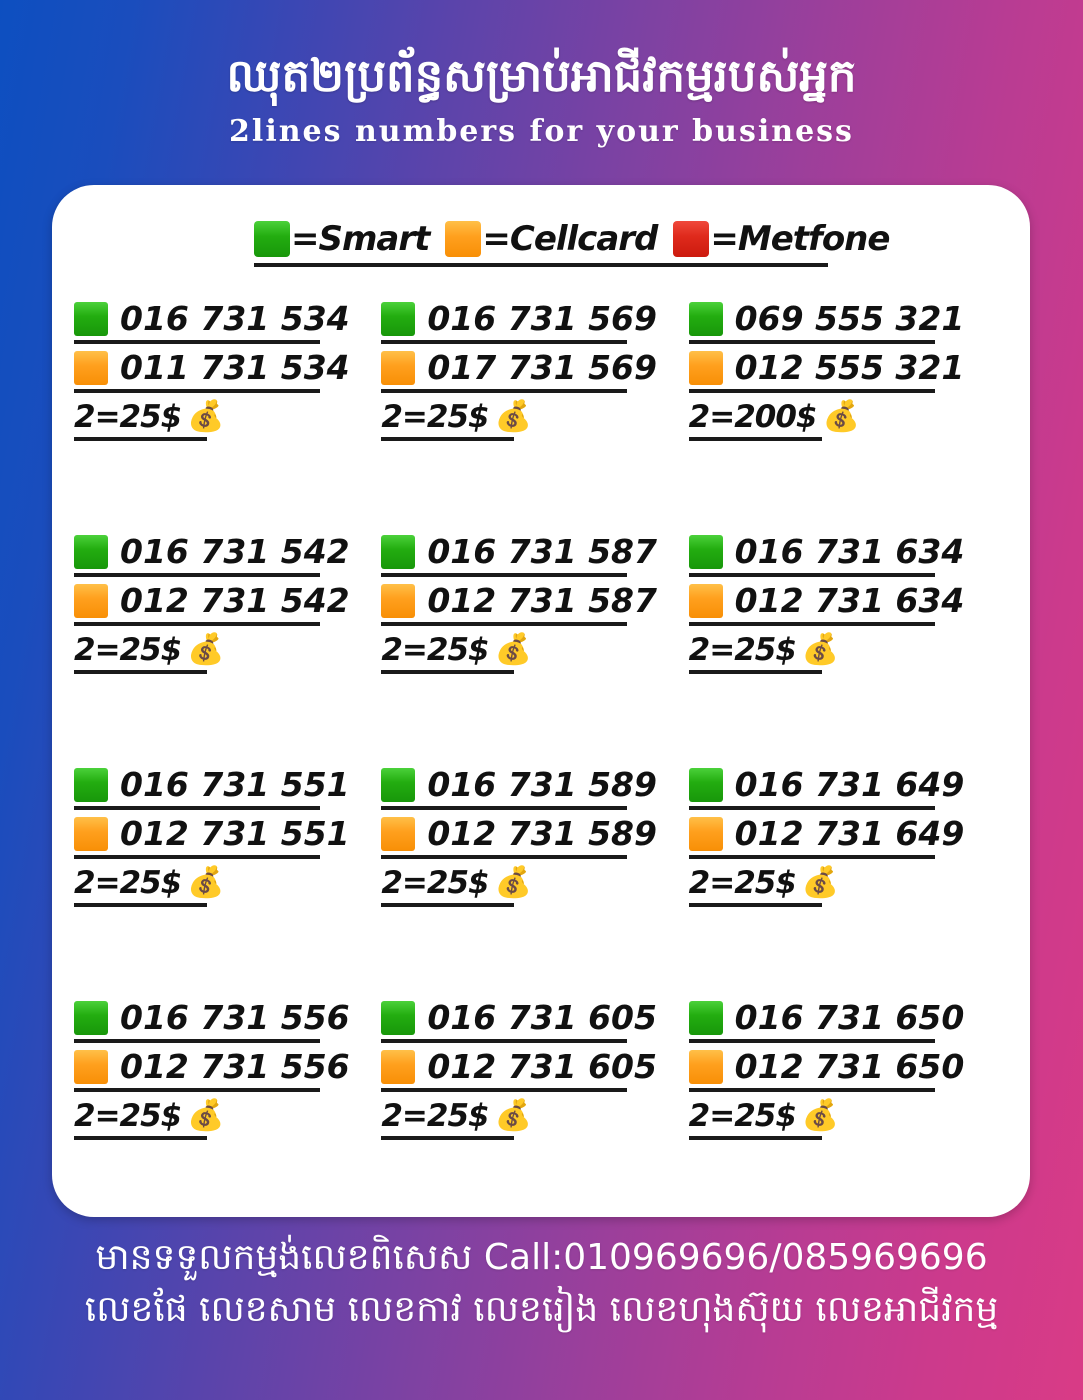  I want to click on price-row: 2=200$ 💰, so click(774, 420).